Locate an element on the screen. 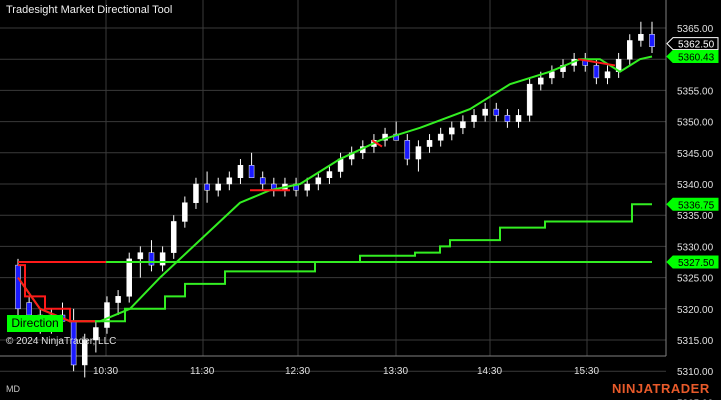 The width and height of the screenshot is (721, 400). y-tick-label: 5365.00 is located at coordinates (695, 29).